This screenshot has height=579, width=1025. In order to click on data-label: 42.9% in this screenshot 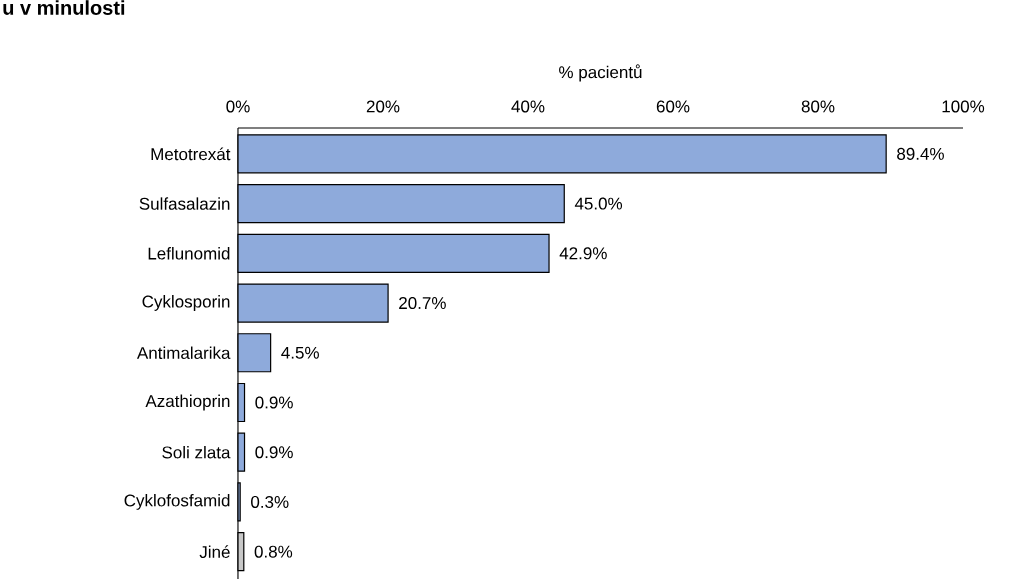, I will do `click(583, 253)`.